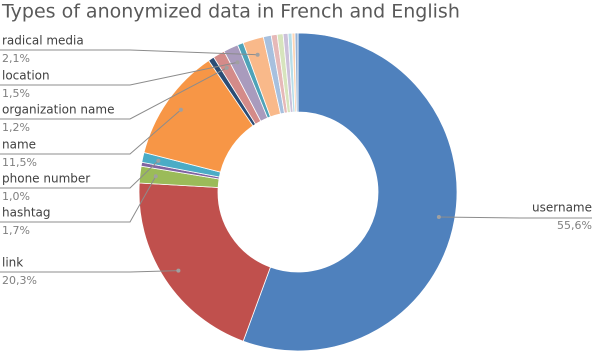 This screenshot has width=594, height=352. What do you see at coordinates (19, 162) in the screenshot?
I see `value-label: 11,5%` at bounding box center [19, 162].